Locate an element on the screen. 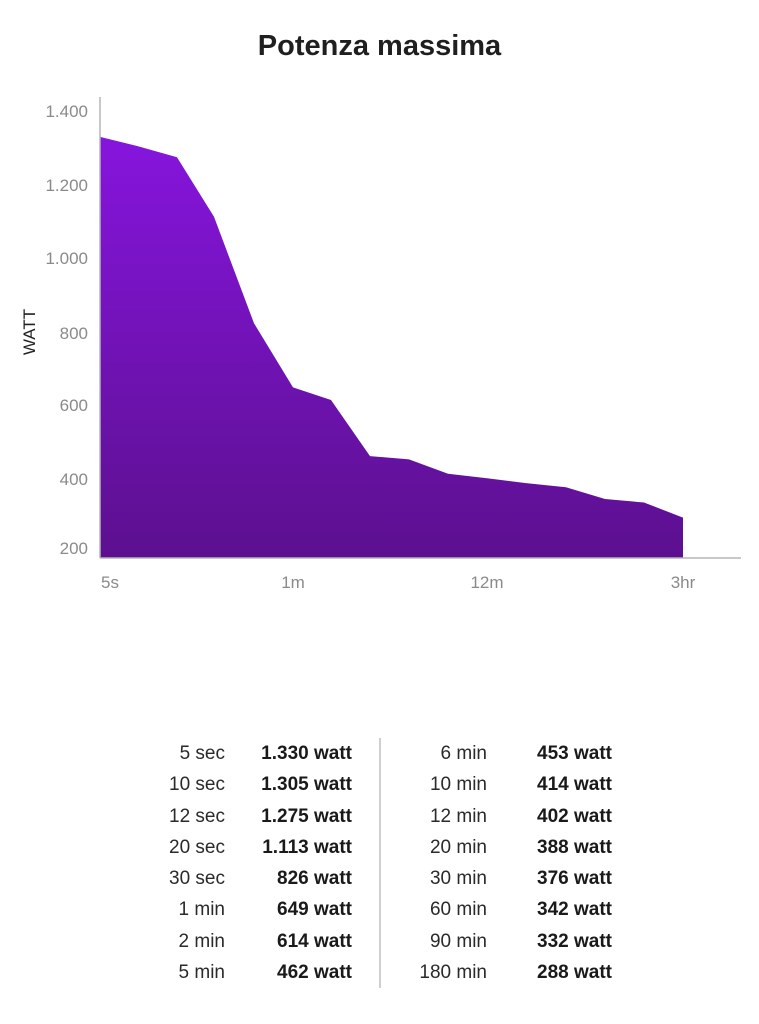 The height and width of the screenshot is (1024, 759). duration-label: 30 sec is located at coordinates (197, 879).